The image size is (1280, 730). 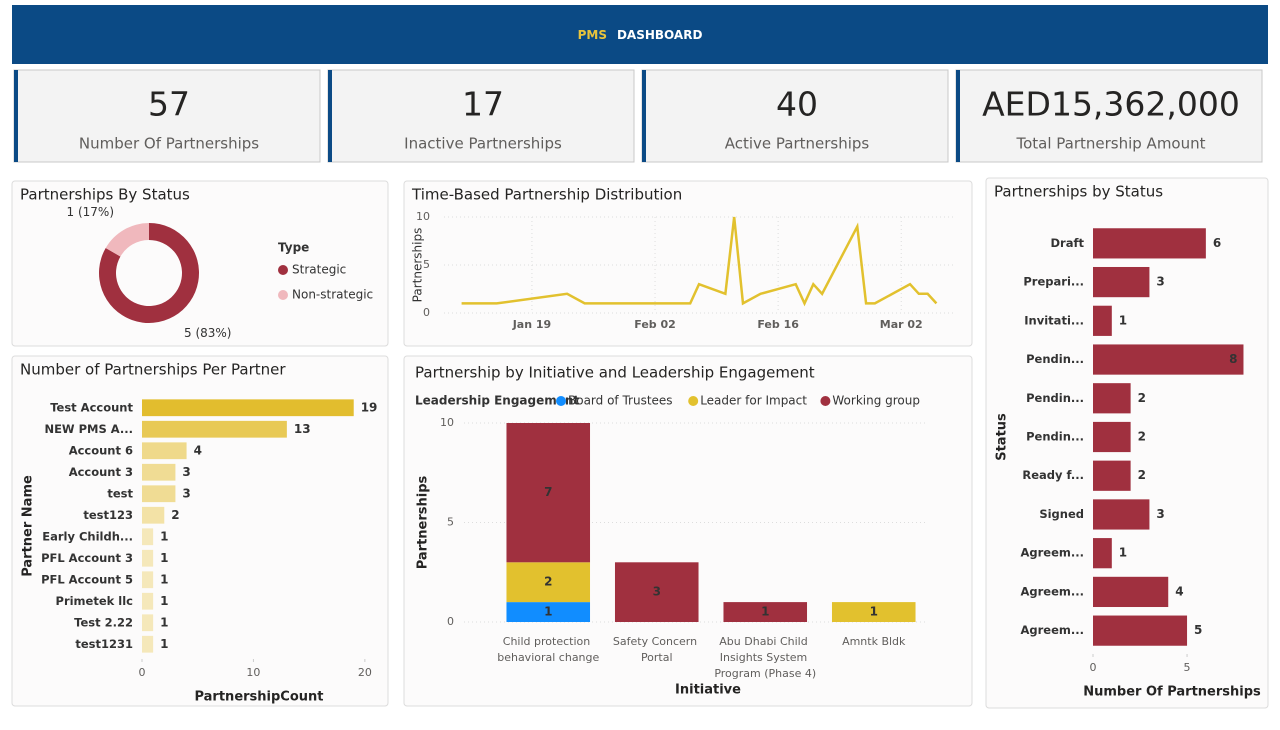 I want to click on kpi-label: Inactive Partnerships, so click(x=483, y=144).